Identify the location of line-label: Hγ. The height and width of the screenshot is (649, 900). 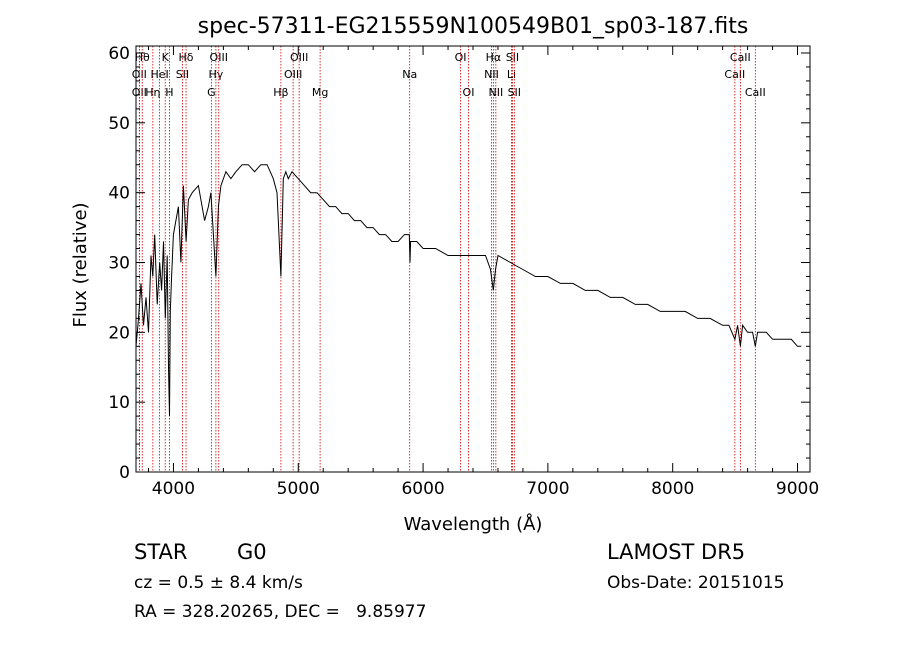
(215, 74).